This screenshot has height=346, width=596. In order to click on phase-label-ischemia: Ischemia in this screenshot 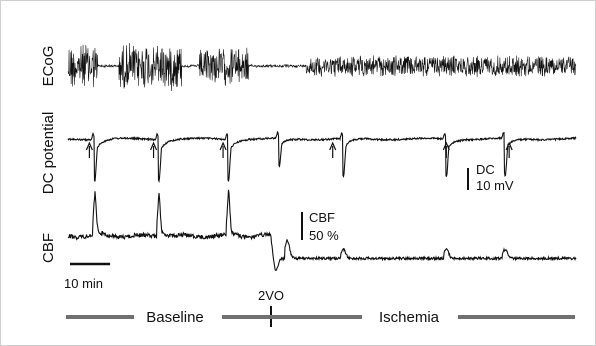, I will do `click(409, 317)`.